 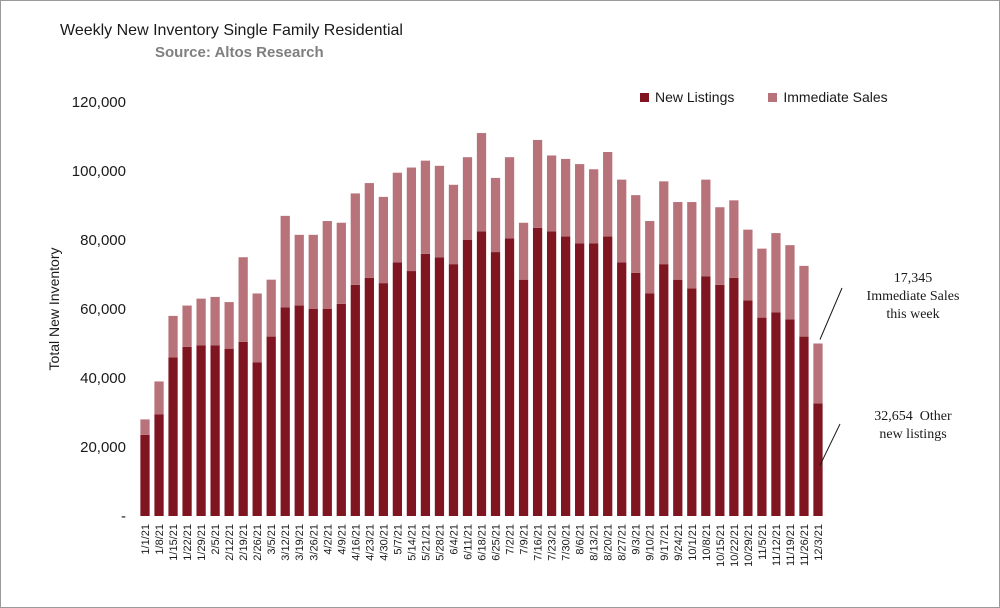 What do you see at coordinates (695, 97) in the screenshot?
I see `legend-label-new-listings: New Listings` at bounding box center [695, 97].